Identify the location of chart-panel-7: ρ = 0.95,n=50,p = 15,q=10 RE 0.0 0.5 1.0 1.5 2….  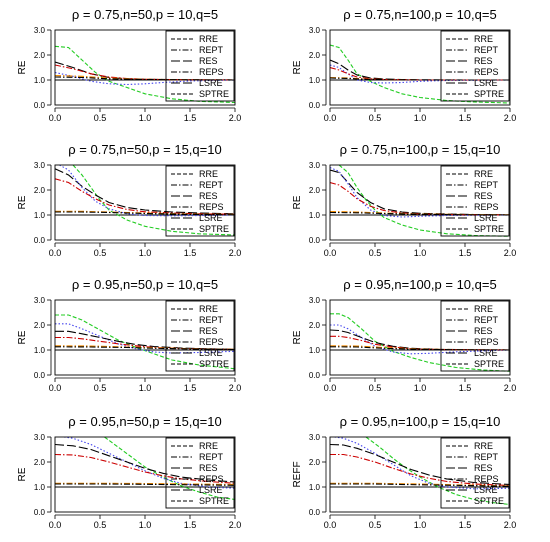
(129, 472).